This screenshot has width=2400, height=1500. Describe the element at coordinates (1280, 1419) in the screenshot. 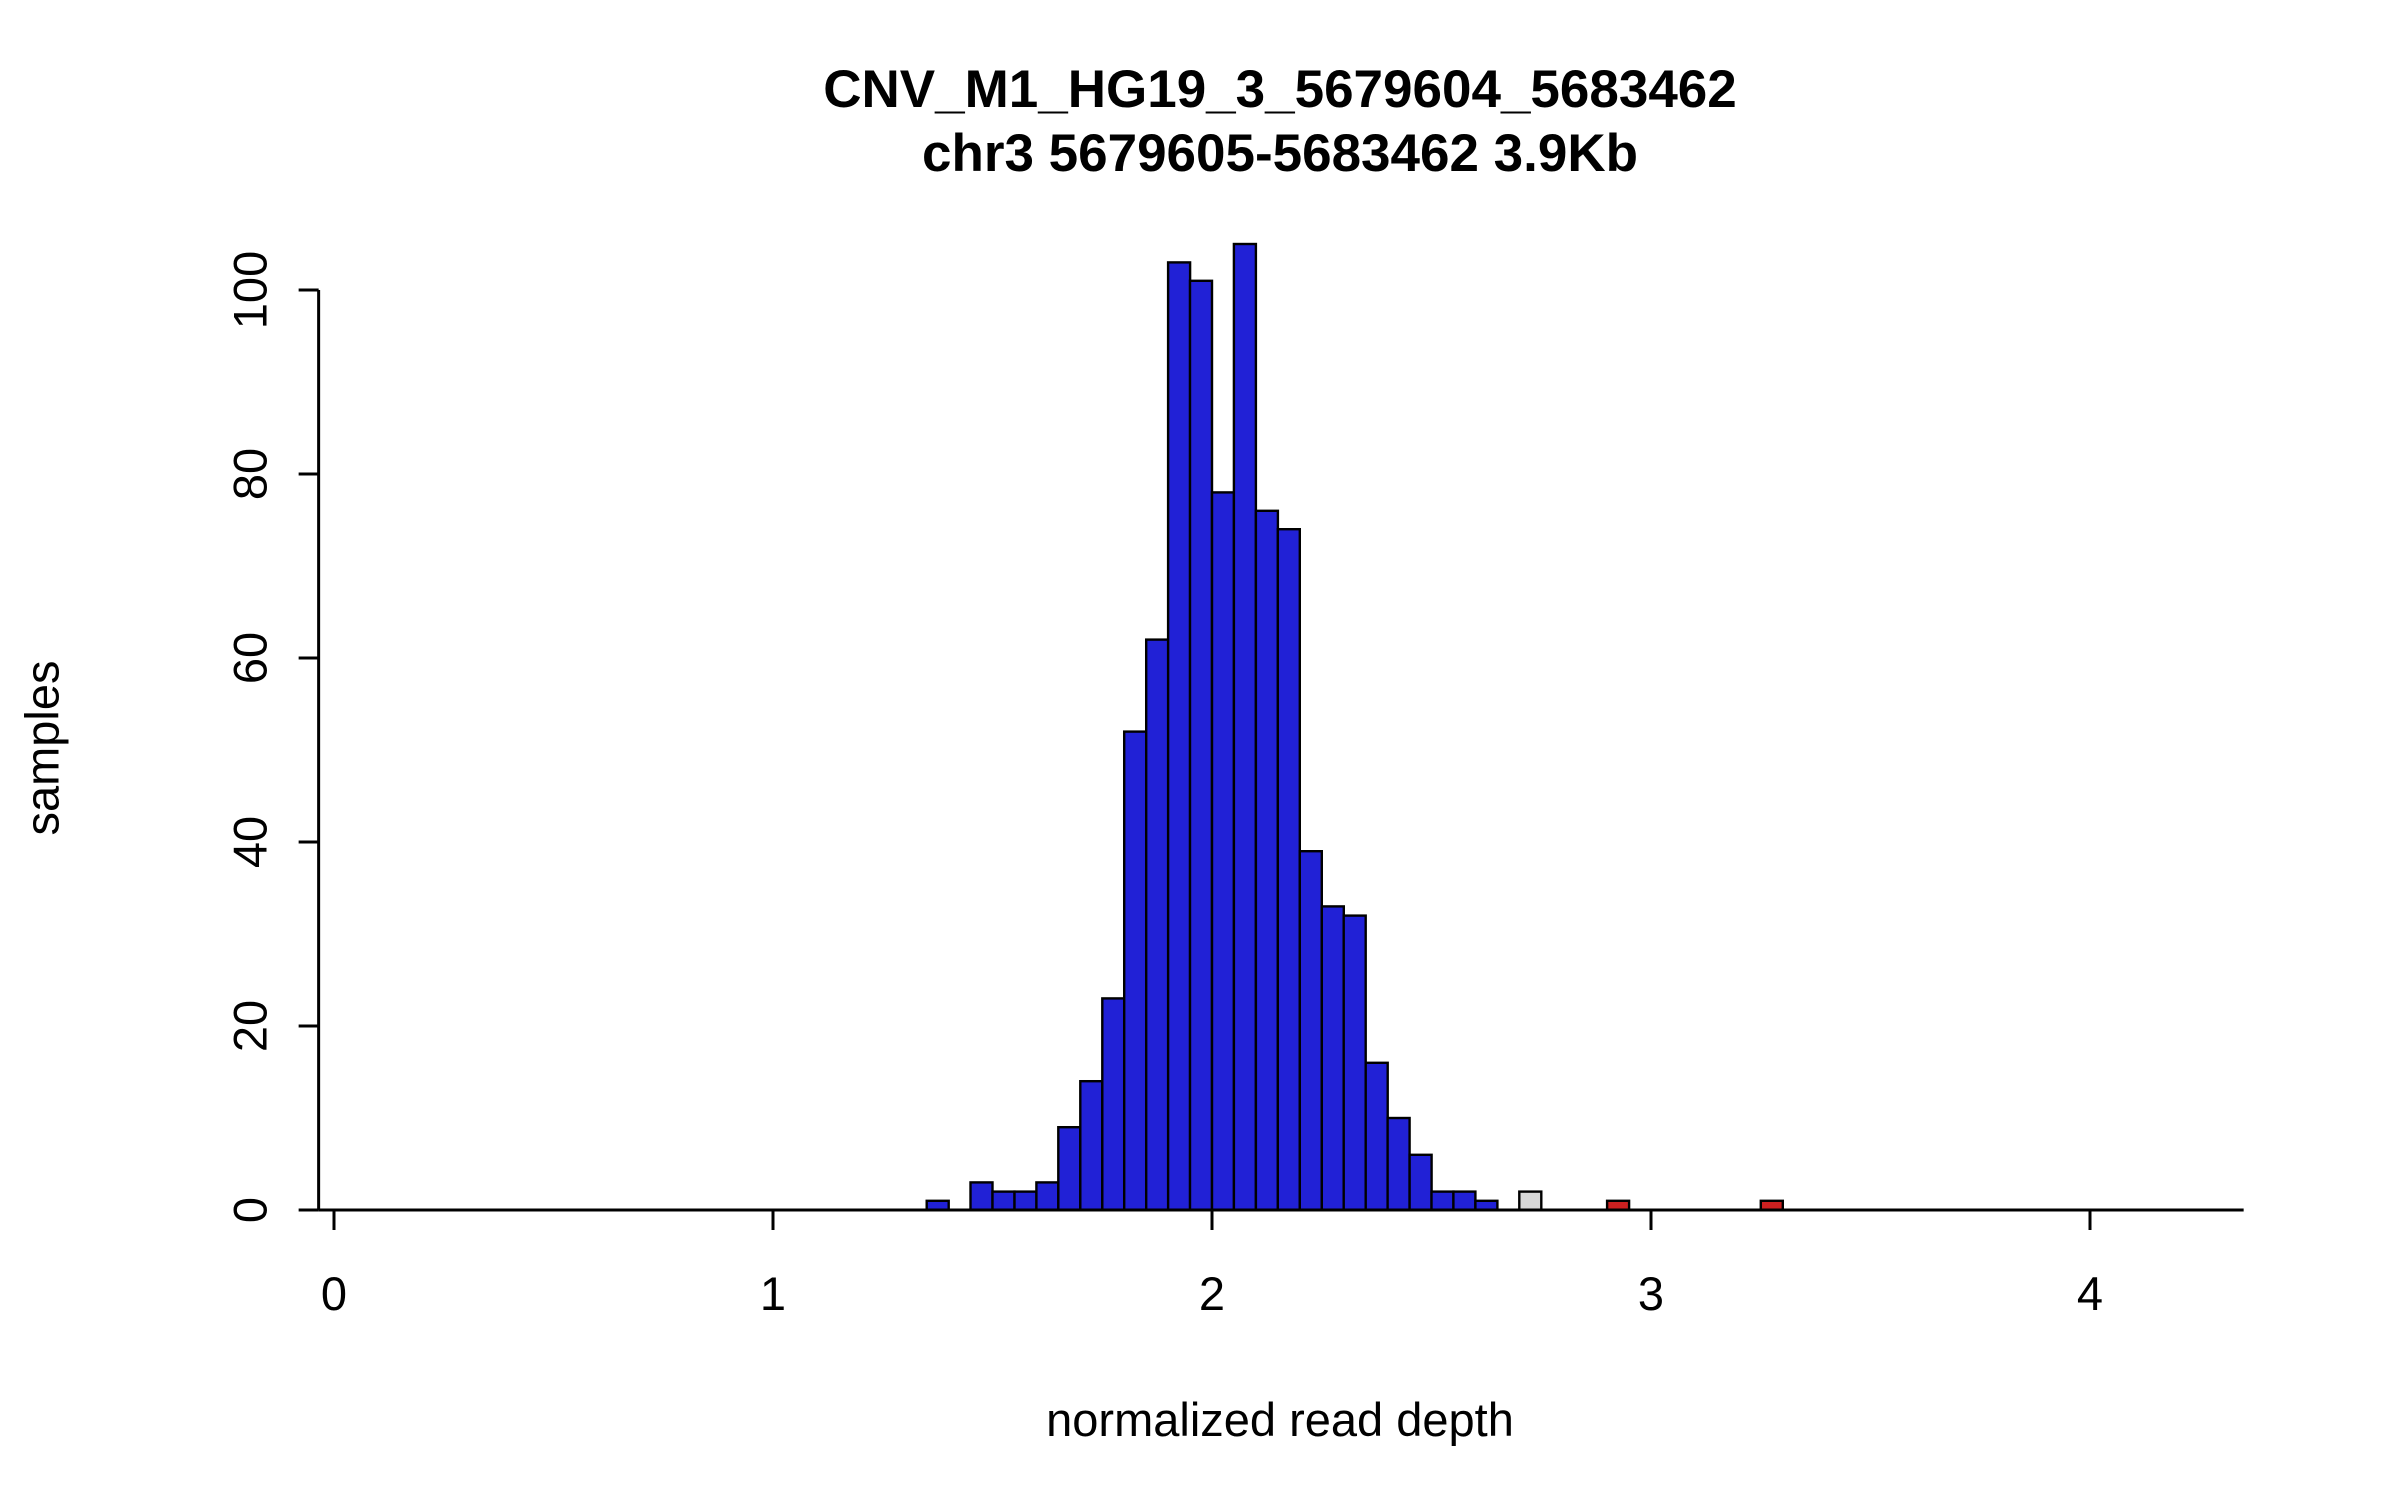

I see `x-axis-label: normalized read depth` at that location.